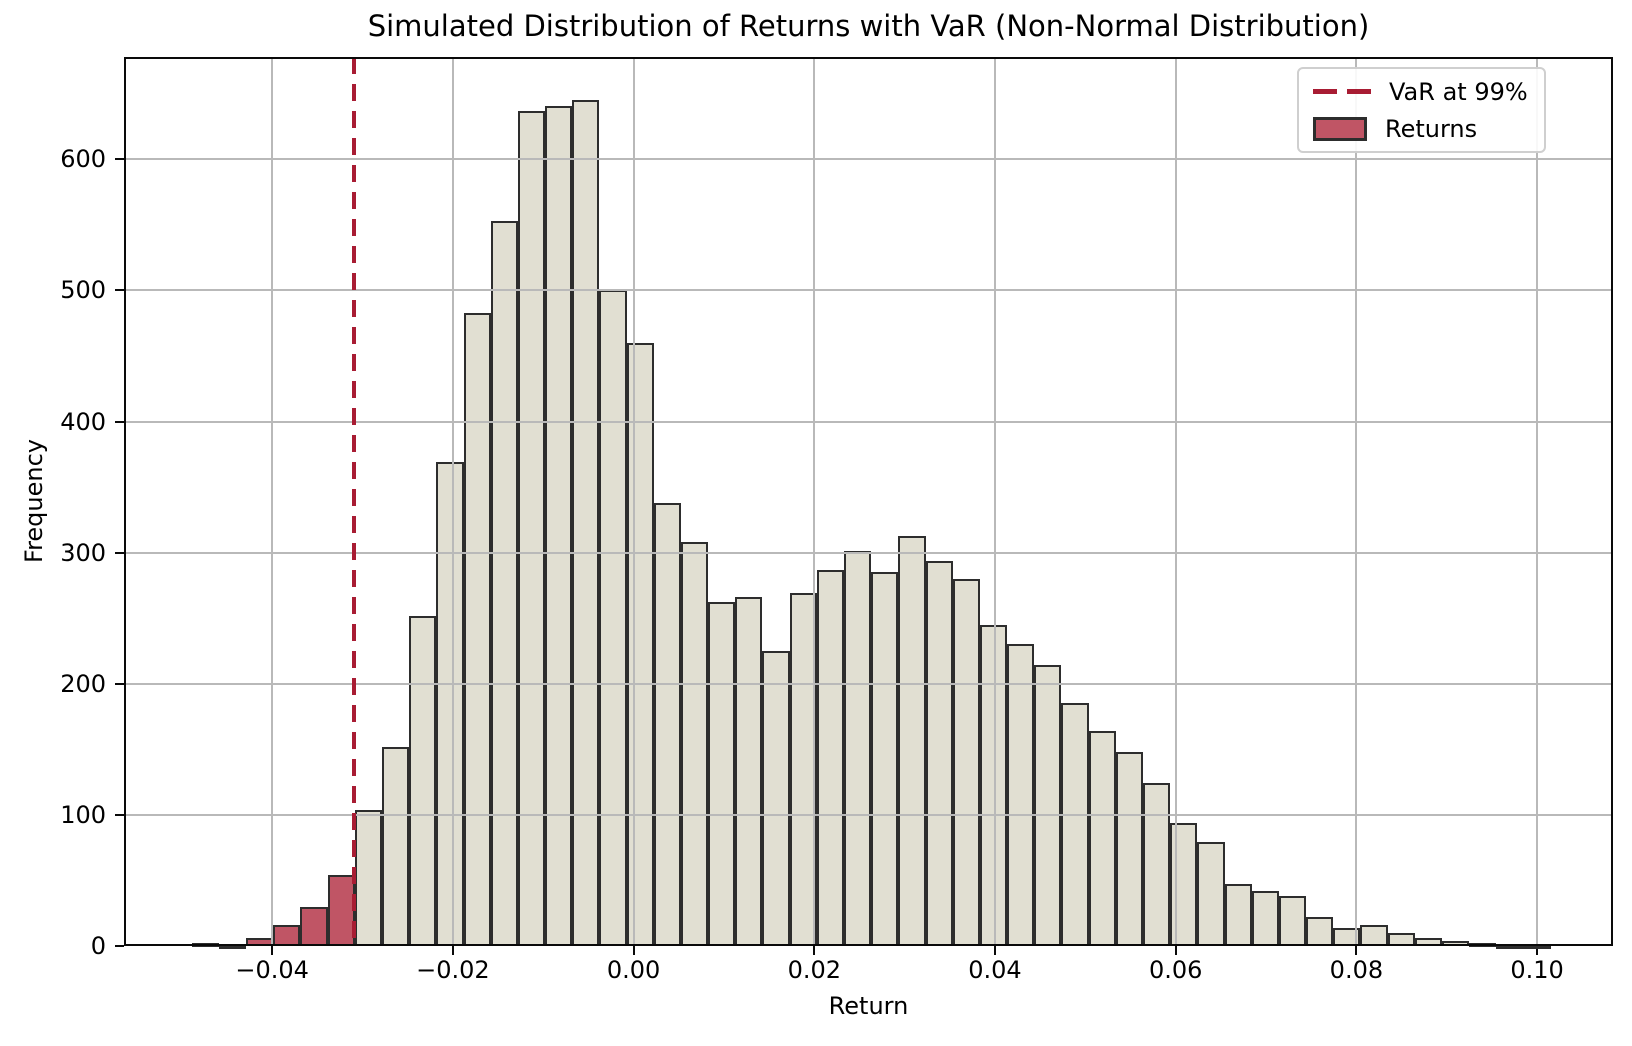  Describe the element at coordinates (633, 970) in the screenshot. I see `x-tick-label: 0.00` at that location.